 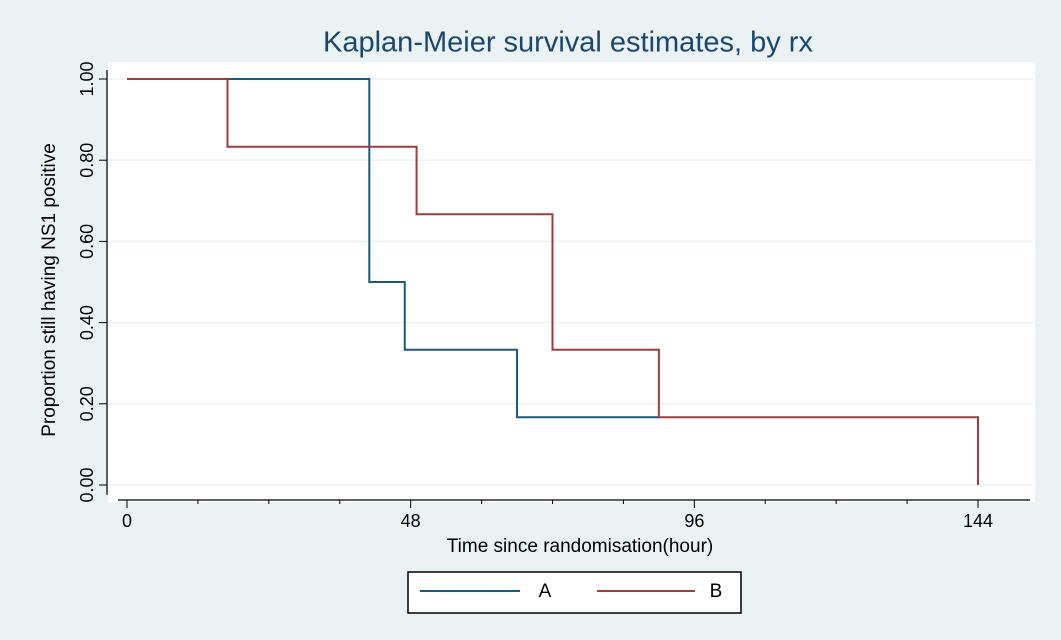 What do you see at coordinates (978, 521) in the screenshot?
I see `x-tick-label: 144` at bounding box center [978, 521].